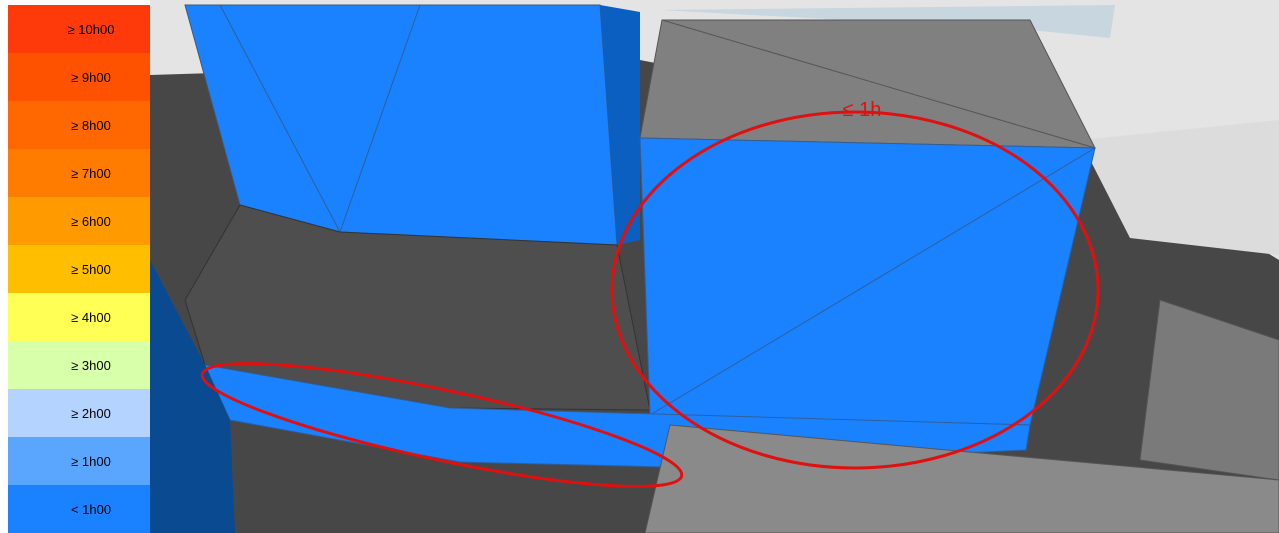  Describe the element at coordinates (79, 125) in the screenshot. I see `legend-item: ≥ 8h00` at that location.